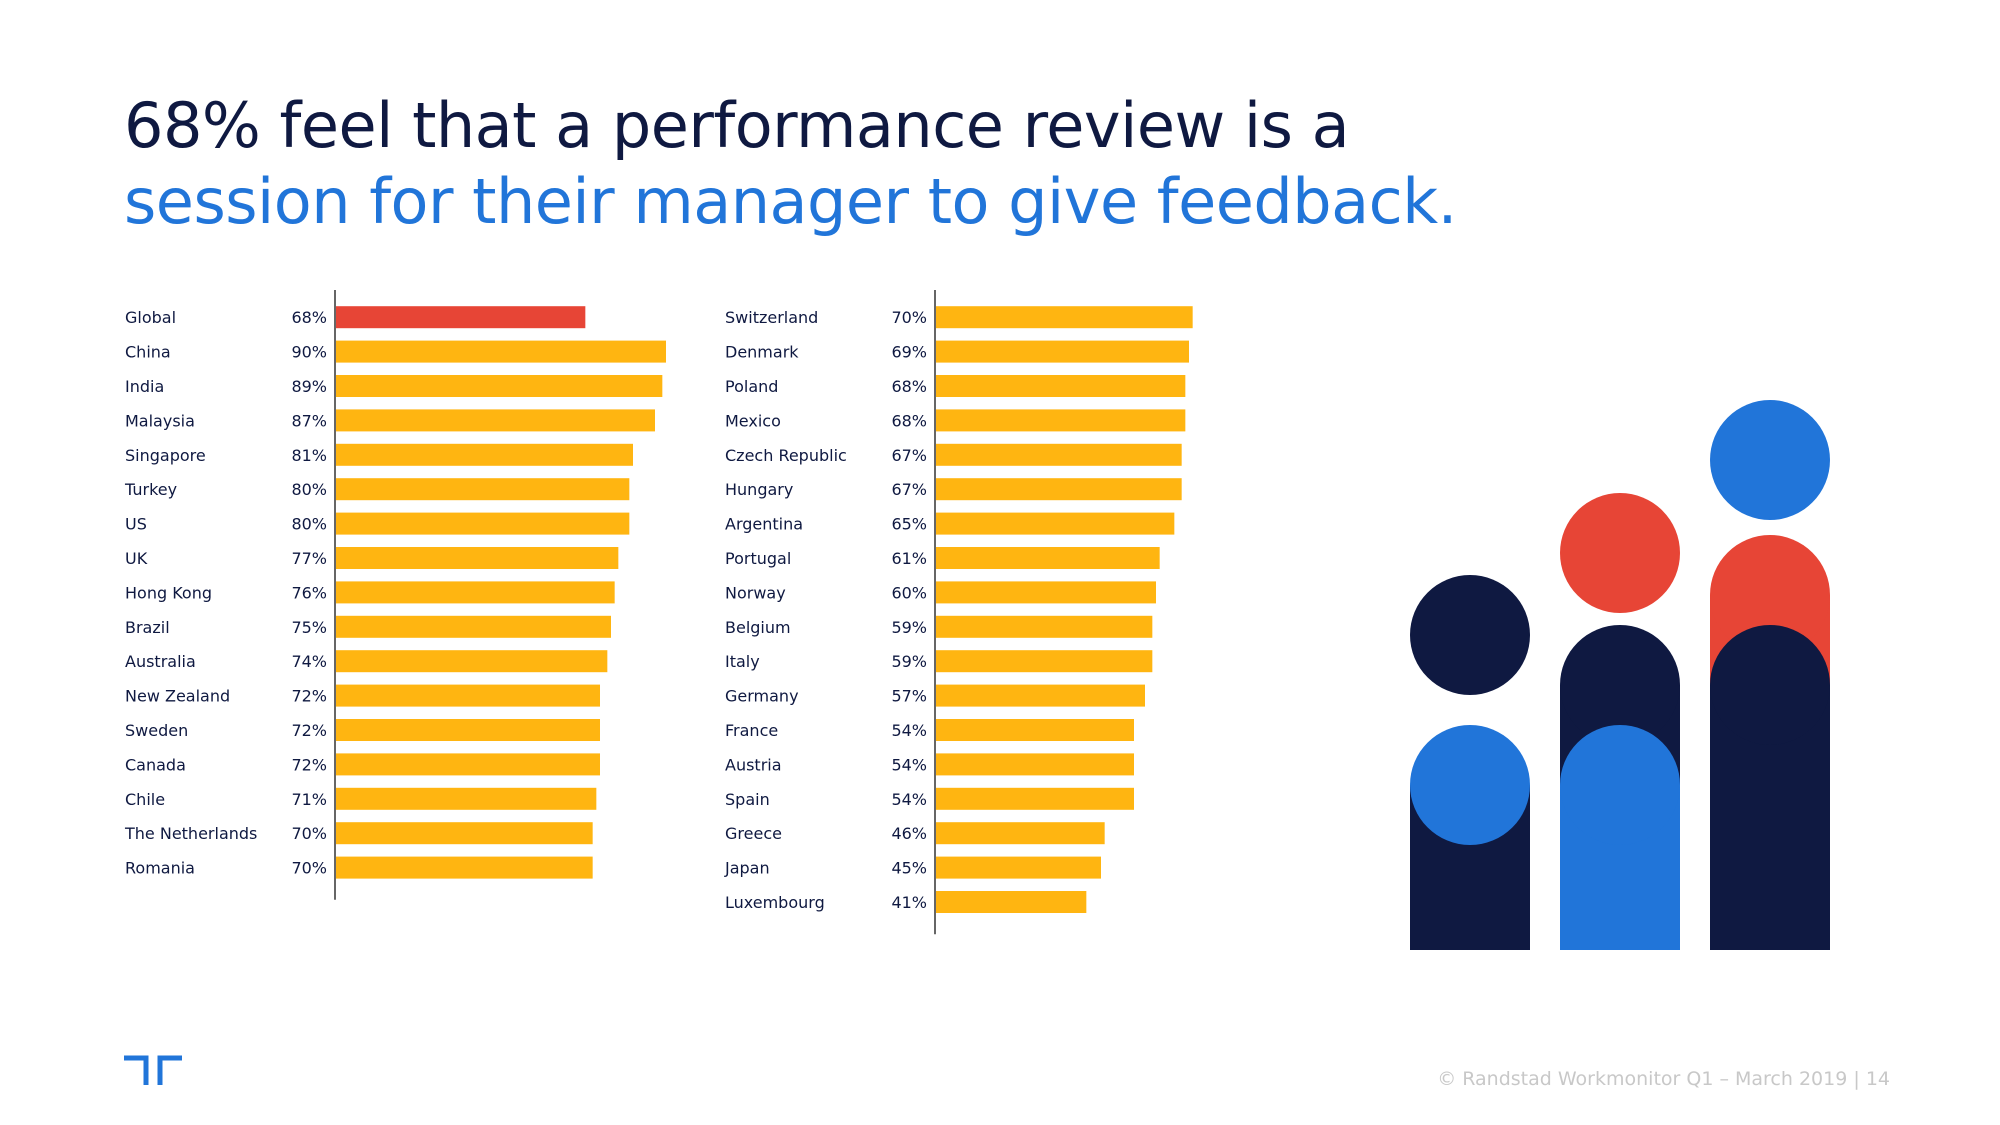 The width and height of the screenshot is (2000, 1125). Describe the element at coordinates (747, 868) in the screenshot. I see `category-label: Japan` at that location.